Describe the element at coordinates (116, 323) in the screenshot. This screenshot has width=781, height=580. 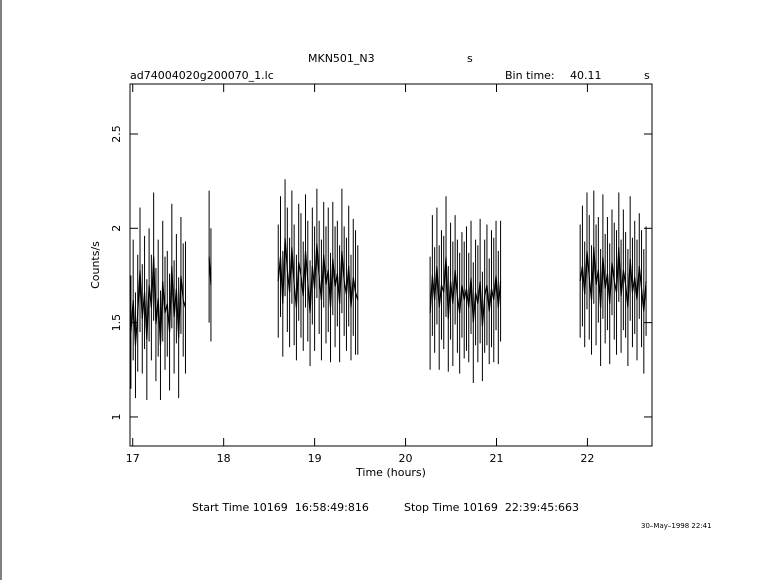
I see `y-tick-label: 1.5` at that location.